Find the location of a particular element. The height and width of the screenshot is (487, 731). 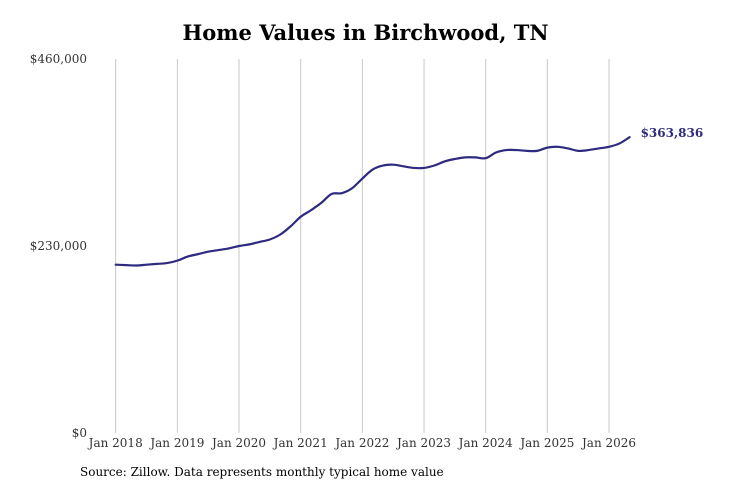

data-labels: $363,836 is located at coordinates (672, 133).